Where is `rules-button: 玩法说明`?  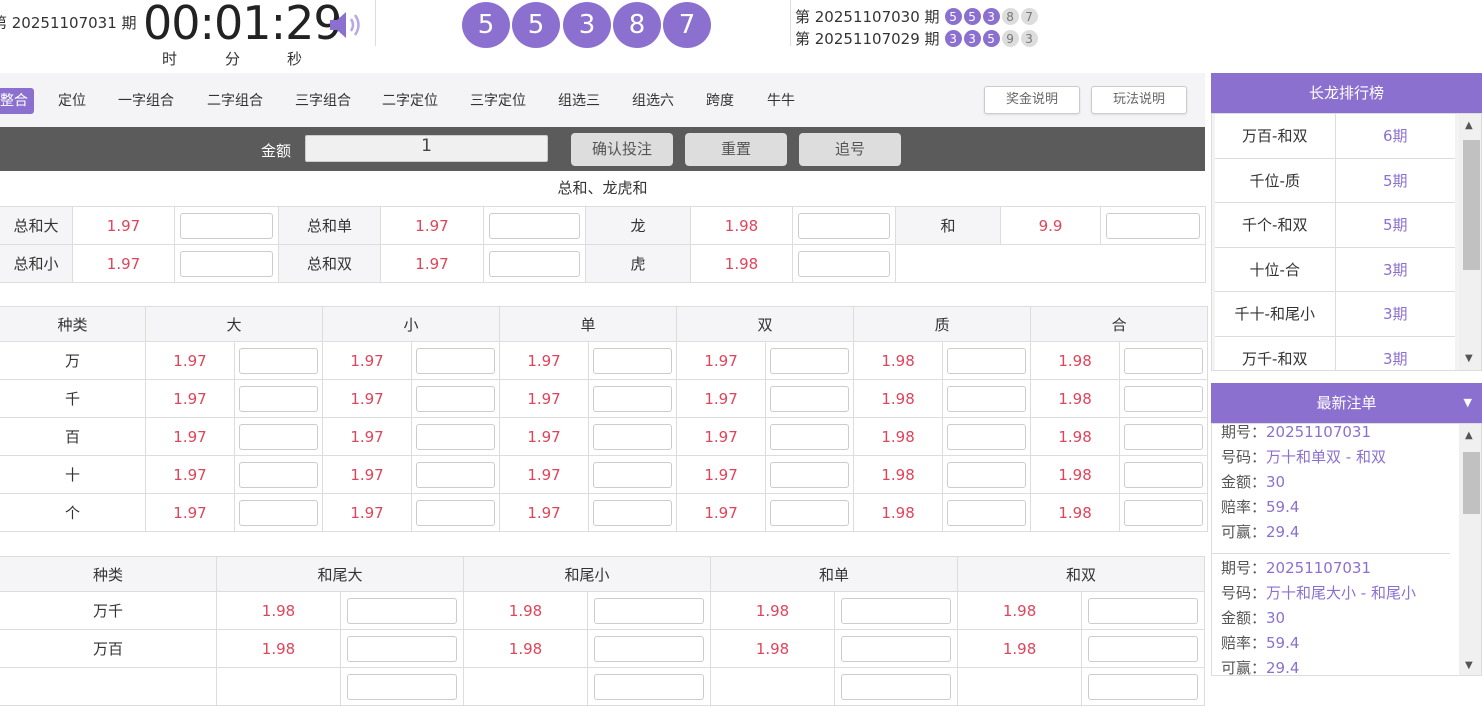 rules-button: 玩法说明 is located at coordinates (1139, 100).